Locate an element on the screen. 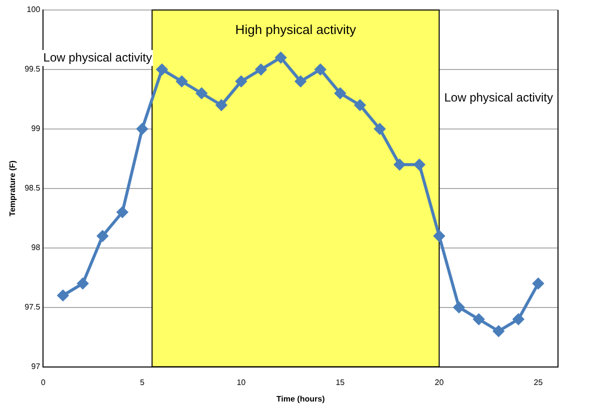 This screenshot has height=408, width=592. x-tick-label: 25 is located at coordinates (539, 382).